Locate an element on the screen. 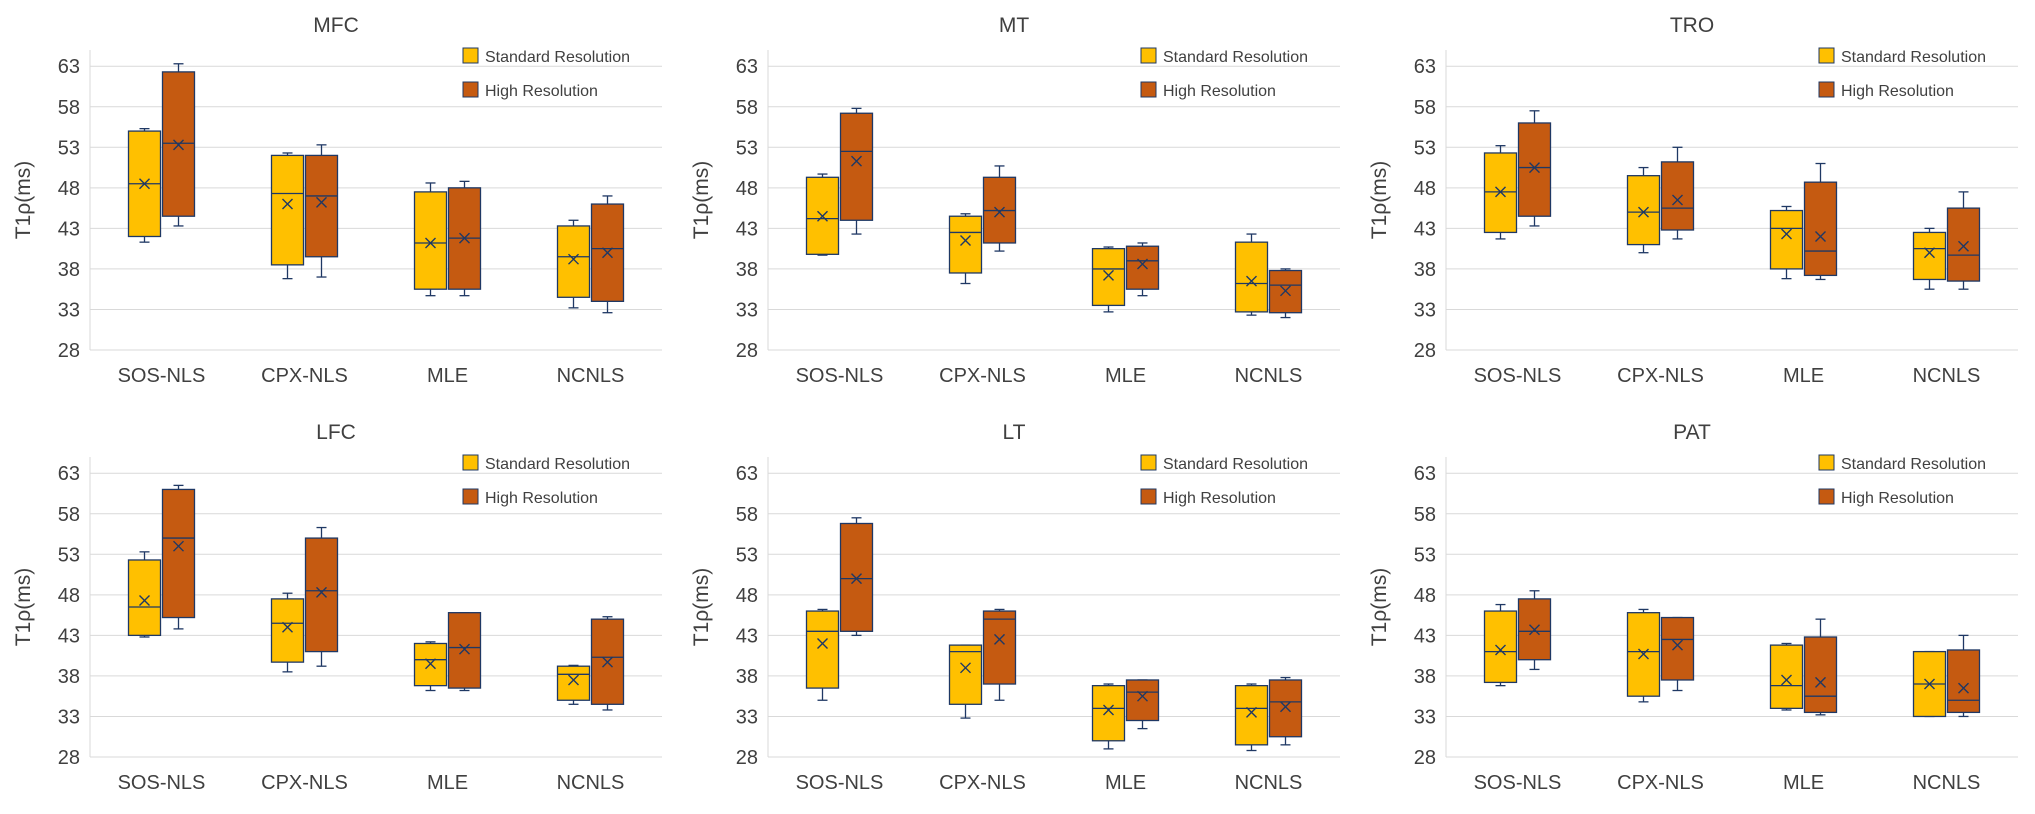  y-tick-label: 58 is located at coordinates (1425, 108).